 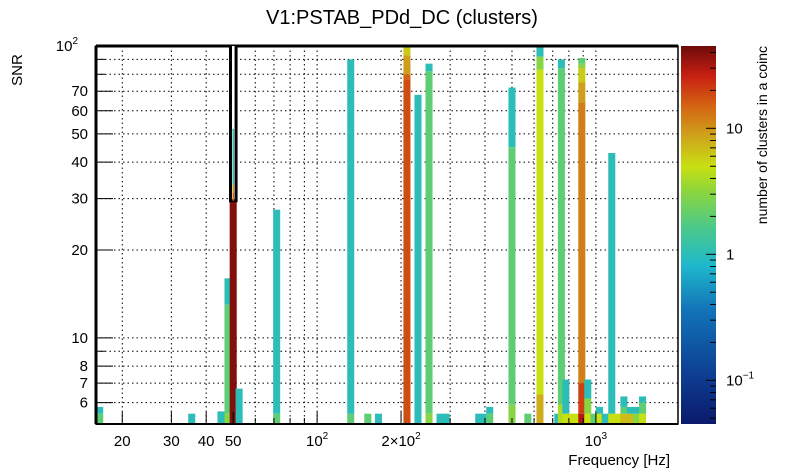 I want to click on colorbar-ticks: 10−1 1 10, so click(x=730, y=235).